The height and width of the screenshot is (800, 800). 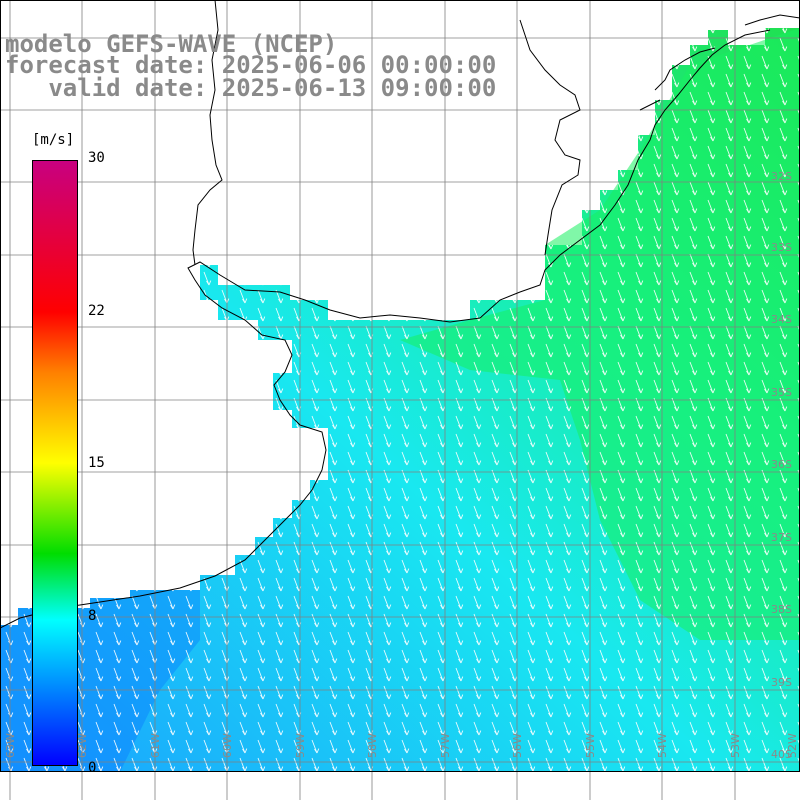 What do you see at coordinates (781, 609) in the screenshot?
I see `lat-label: 38S` at bounding box center [781, 609].